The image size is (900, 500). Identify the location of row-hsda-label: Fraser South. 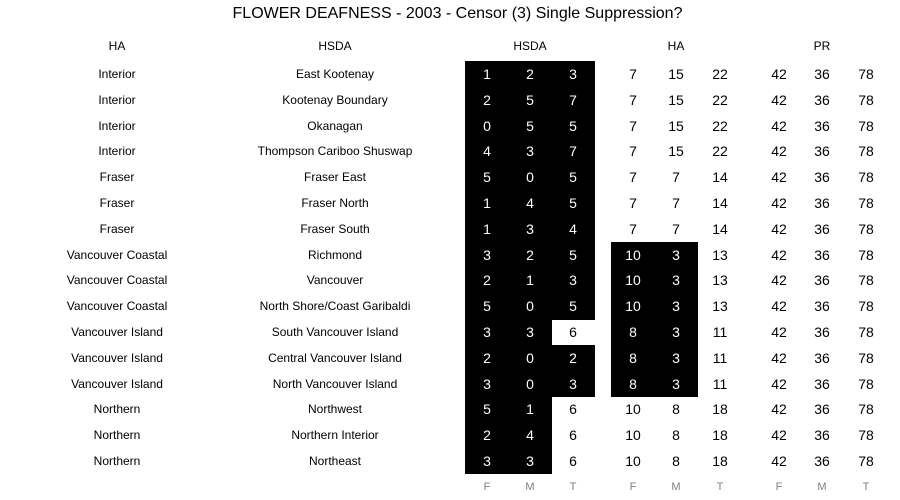
(335, 228).